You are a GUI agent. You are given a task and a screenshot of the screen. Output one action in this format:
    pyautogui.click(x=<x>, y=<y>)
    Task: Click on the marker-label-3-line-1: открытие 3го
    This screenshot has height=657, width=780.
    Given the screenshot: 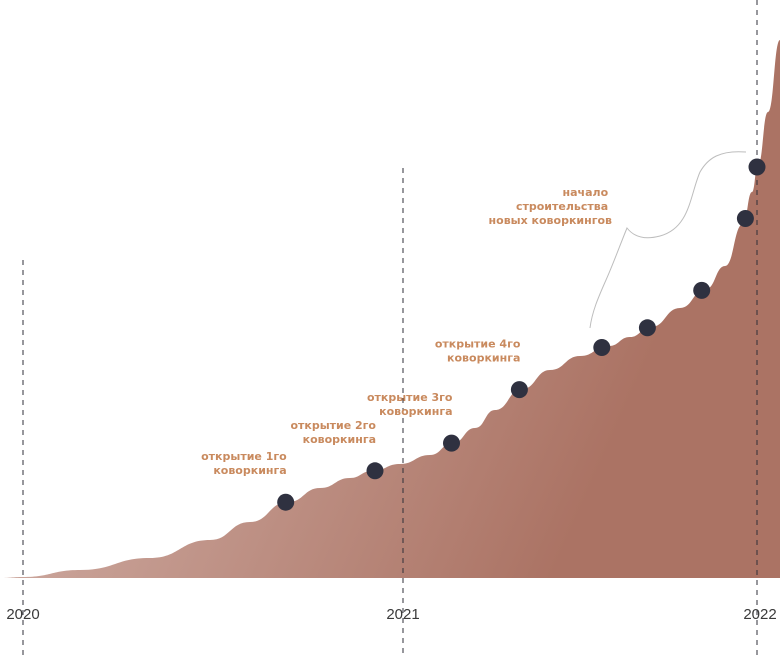 What is the action you would take?
    pyautogui.click(x=410, y=397)
    